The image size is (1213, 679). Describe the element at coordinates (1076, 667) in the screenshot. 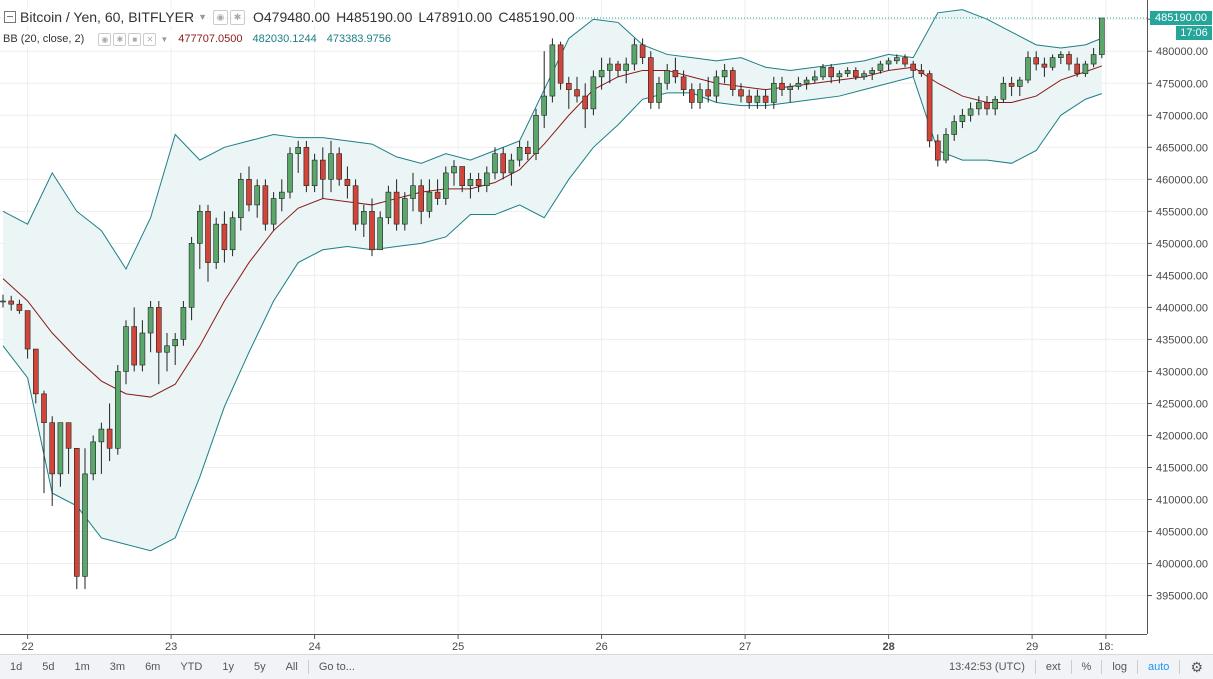

I see `toolbar-right-group: 13:42:53 (UTC) ext % log auto ⚙` at that location.